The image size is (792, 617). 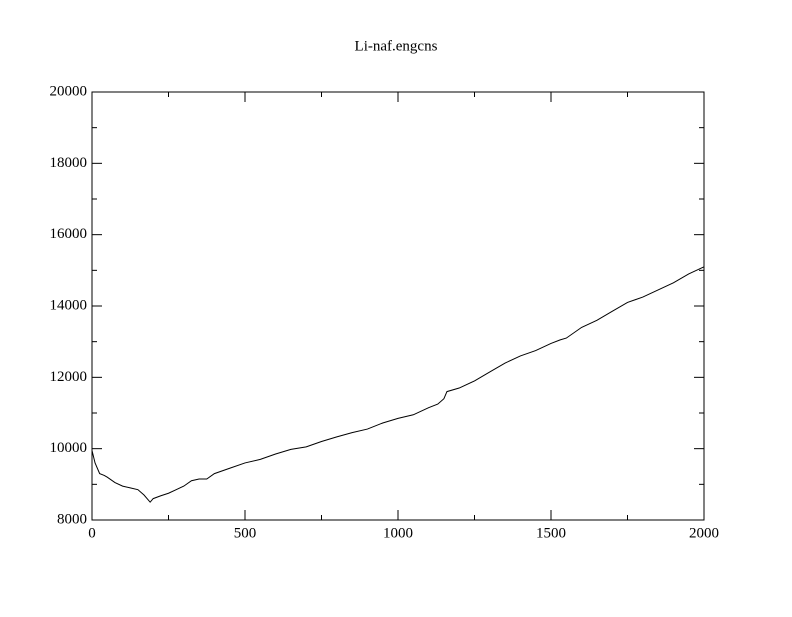 I want to click on chart-title: Li-naf.engcns, so click(x=396, y=46).